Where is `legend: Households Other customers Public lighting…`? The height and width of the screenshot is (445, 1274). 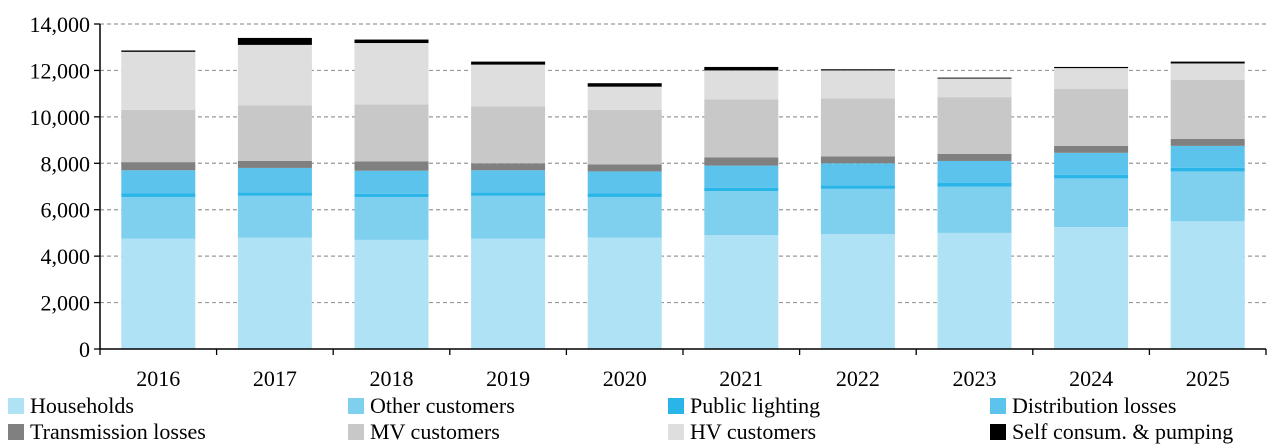 legend: Households Other customers Public lighting… is located at coordinates (637, 416).